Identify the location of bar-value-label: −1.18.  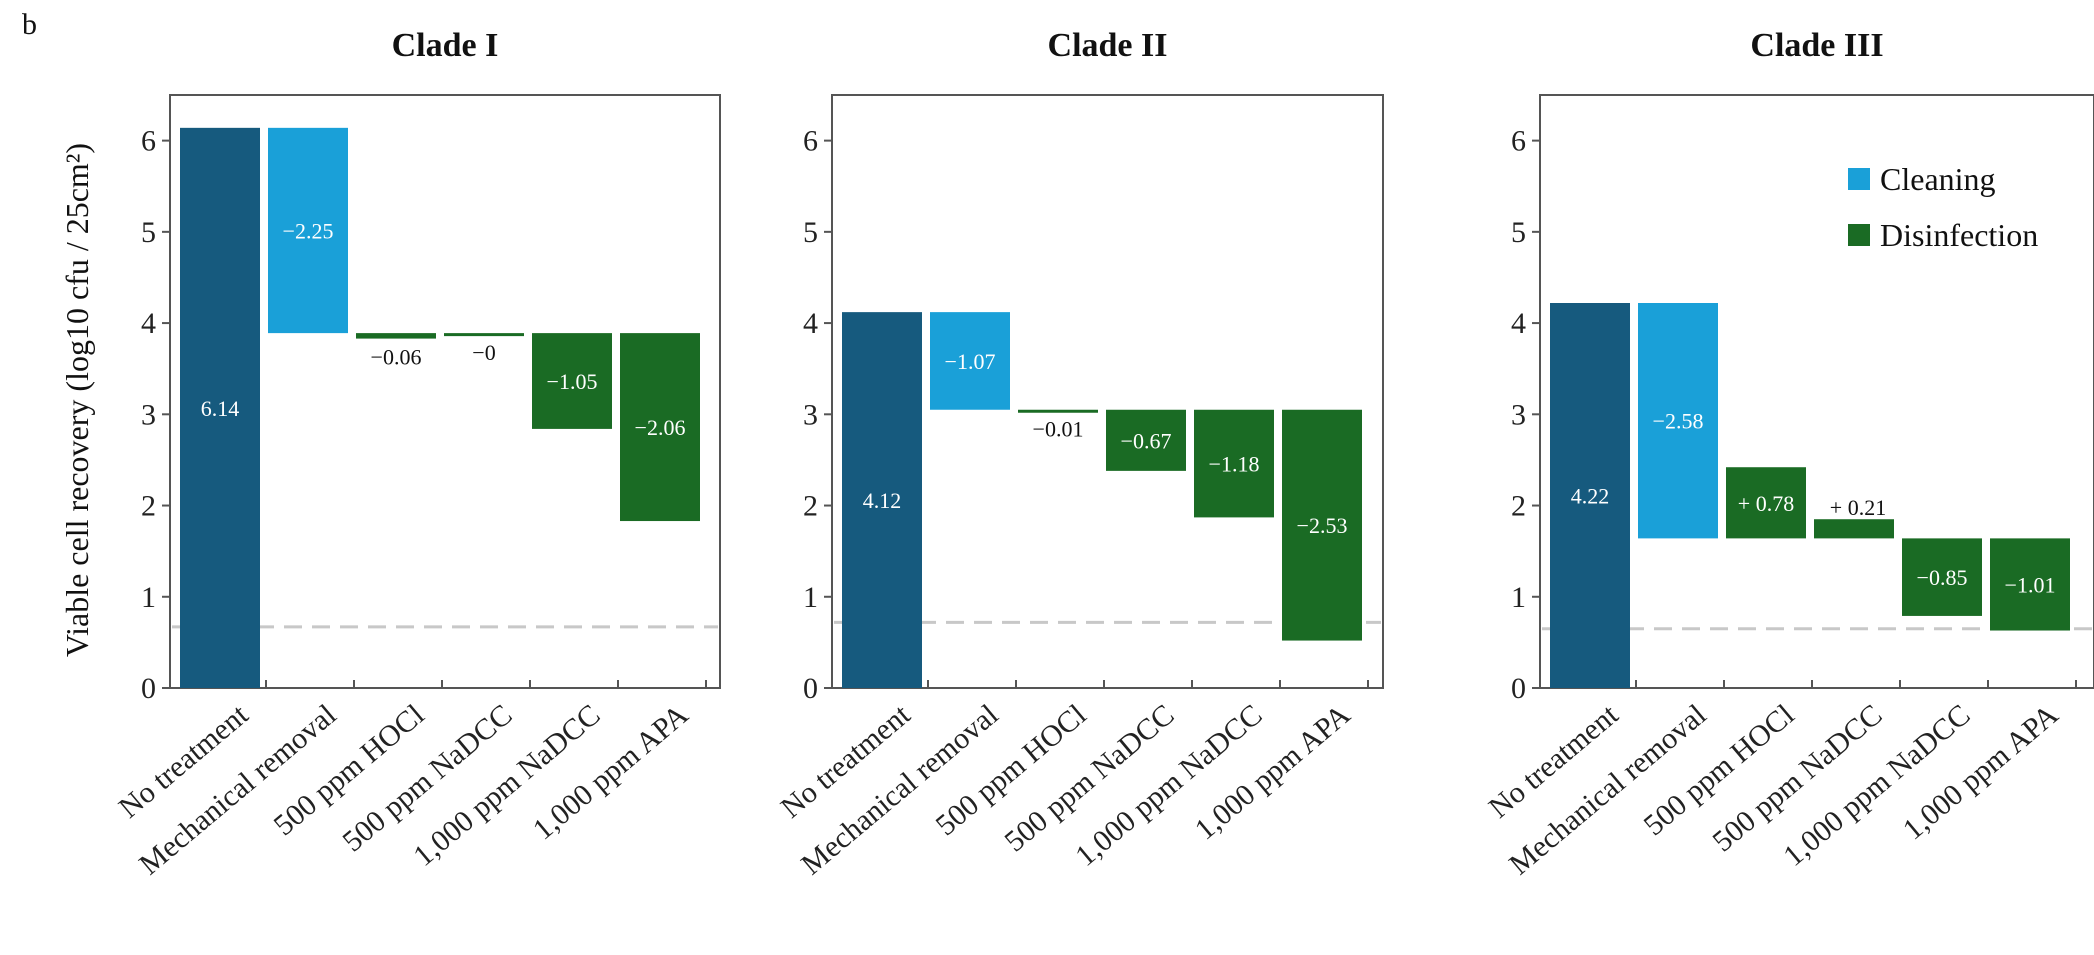
(1234, 464).